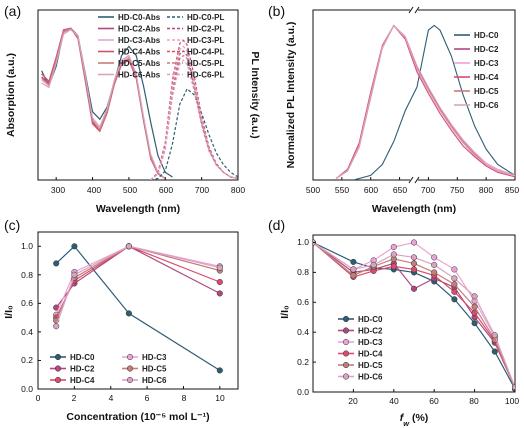  Describe the element at coordinates (166, 190) in the screenshot. I see `panel-a-xtick-label: 600` at that location.